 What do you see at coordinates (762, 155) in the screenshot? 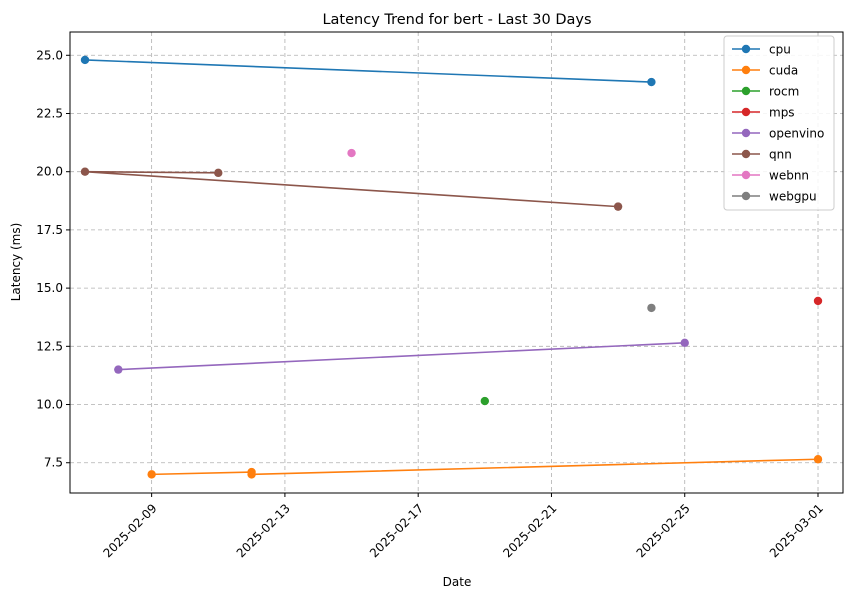
I see `legend-item-qnn: qnn` at bounding box center [762, 155].